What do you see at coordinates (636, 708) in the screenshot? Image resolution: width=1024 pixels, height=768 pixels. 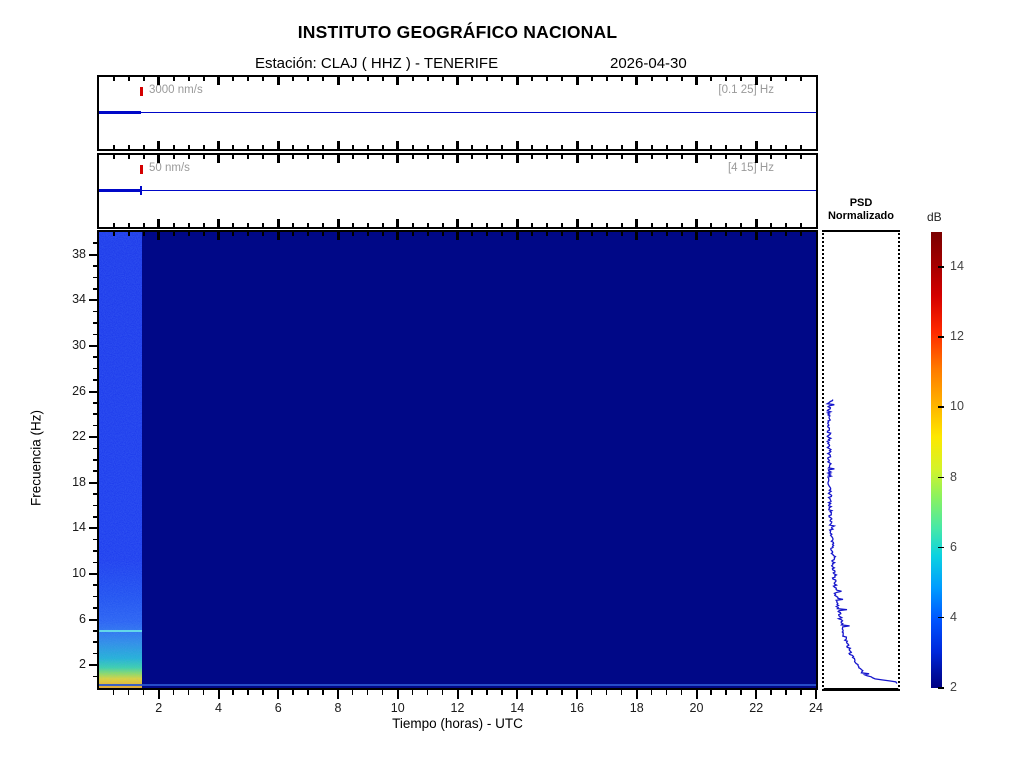 I see `x-tick-label: 18` at bounding box center [636, 708].